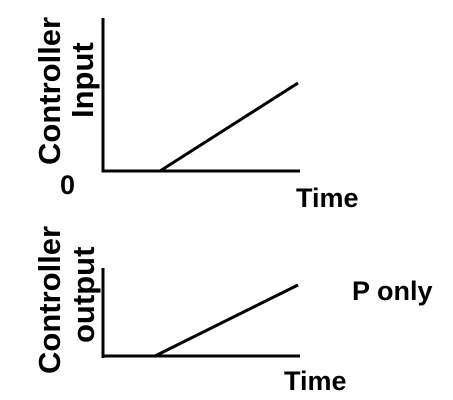 This screenshot has width=453, height=400. What do you see at coordinates (327, 198) in the screenshot?
I see `top-xlabel: Time` at bounding box center [327, 198].